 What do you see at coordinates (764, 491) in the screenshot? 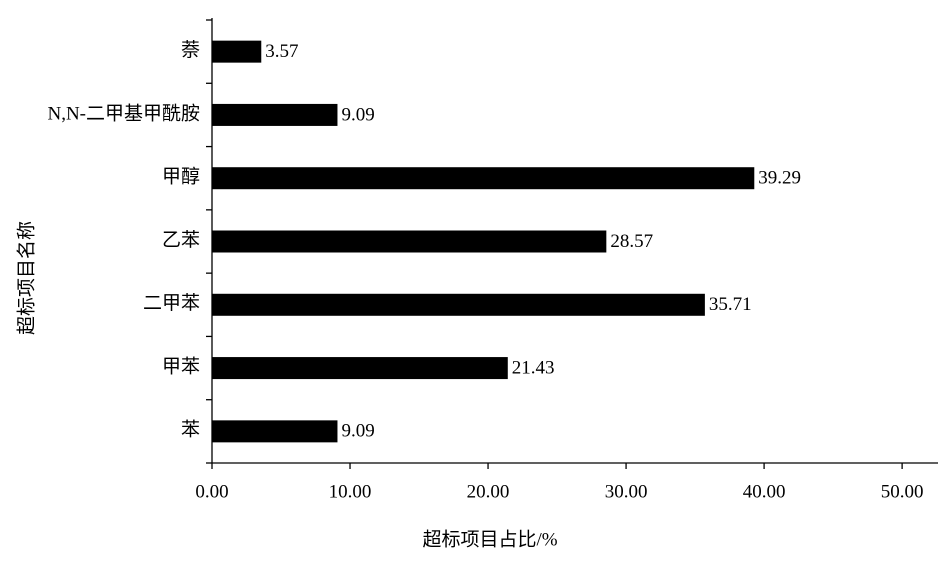
I see `x-tick-label: 40.00` at bounding box center [764, 491].